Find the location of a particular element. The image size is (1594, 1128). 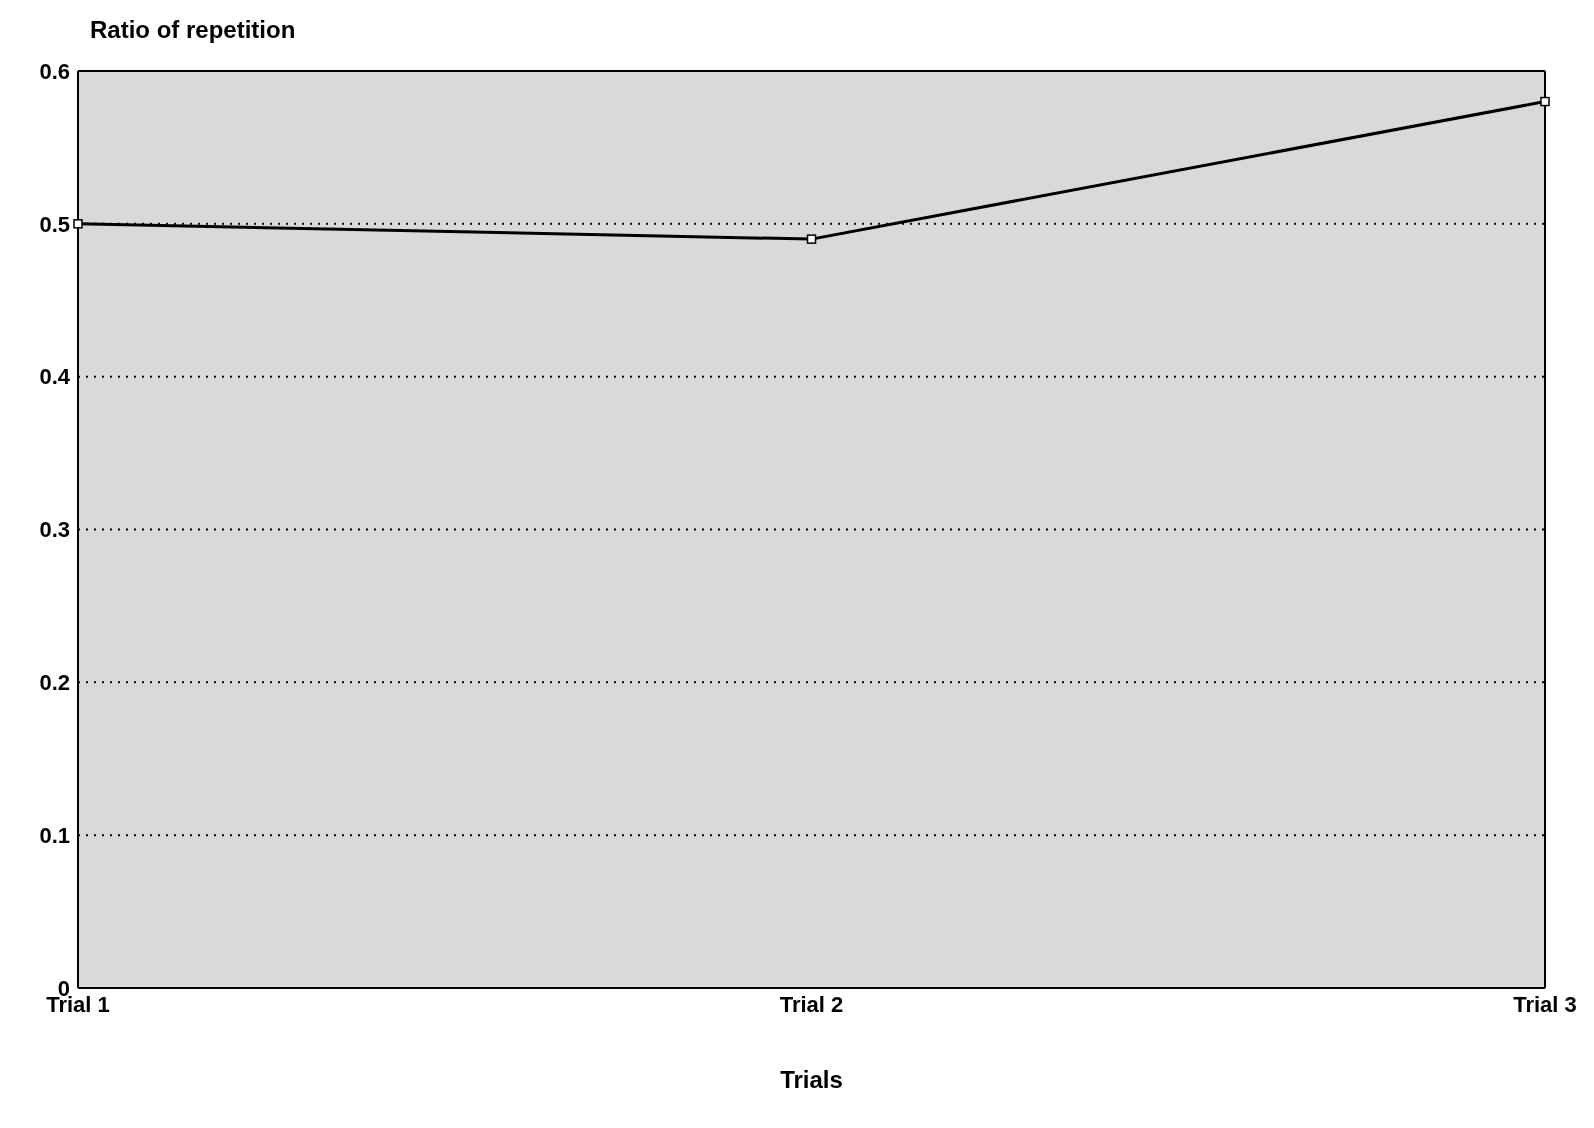

x-tick-label: Trial 3 is located at coordinates (1545, 1004).